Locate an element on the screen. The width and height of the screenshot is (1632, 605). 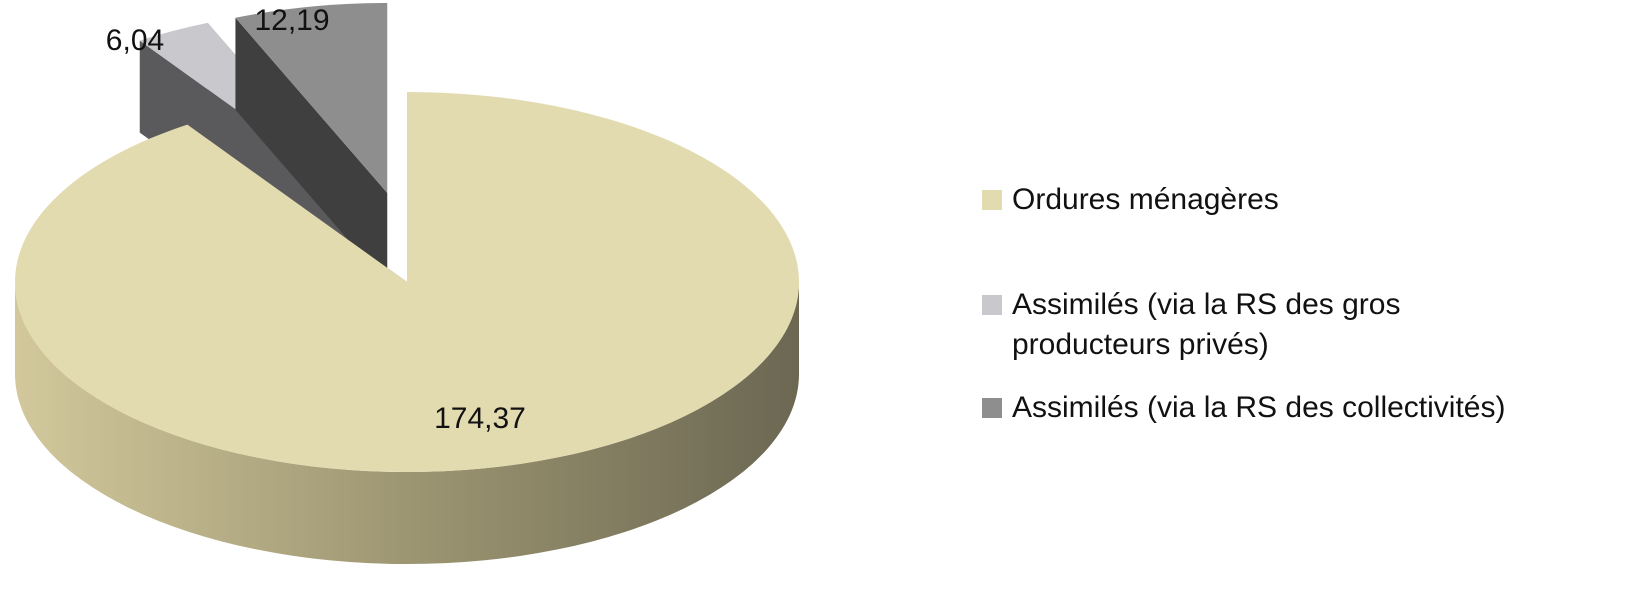
legend-entry: Assimilés (via la RS des collectivités) is located at coordinates (1277, 408).